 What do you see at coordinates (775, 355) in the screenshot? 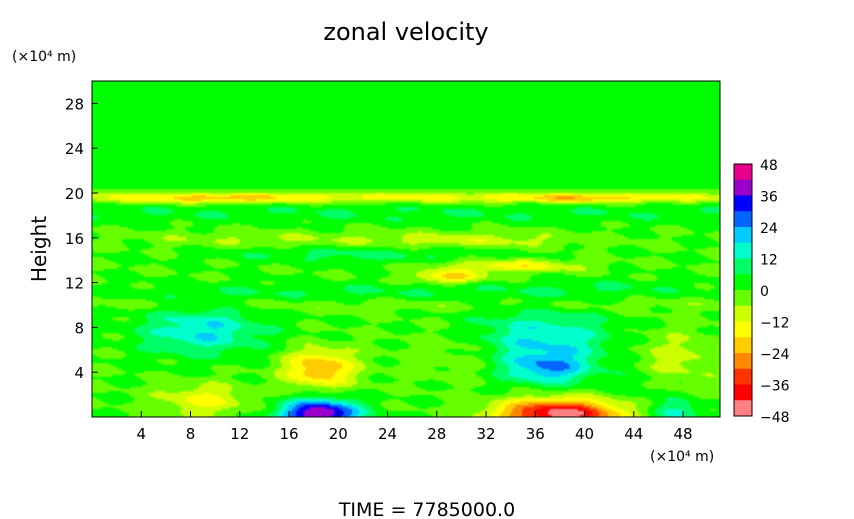
I see `colorbar-tick-label: −24` at bounding box center [775, 355].